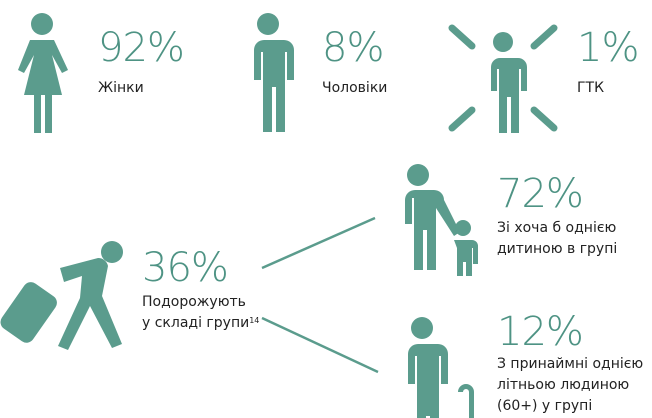 This screenshot has width=652, height=418. What do you see at coordinates (557, 249) in the screenshot?
I see `label-line: дитиною в групі` at bounding box center [557, 249].